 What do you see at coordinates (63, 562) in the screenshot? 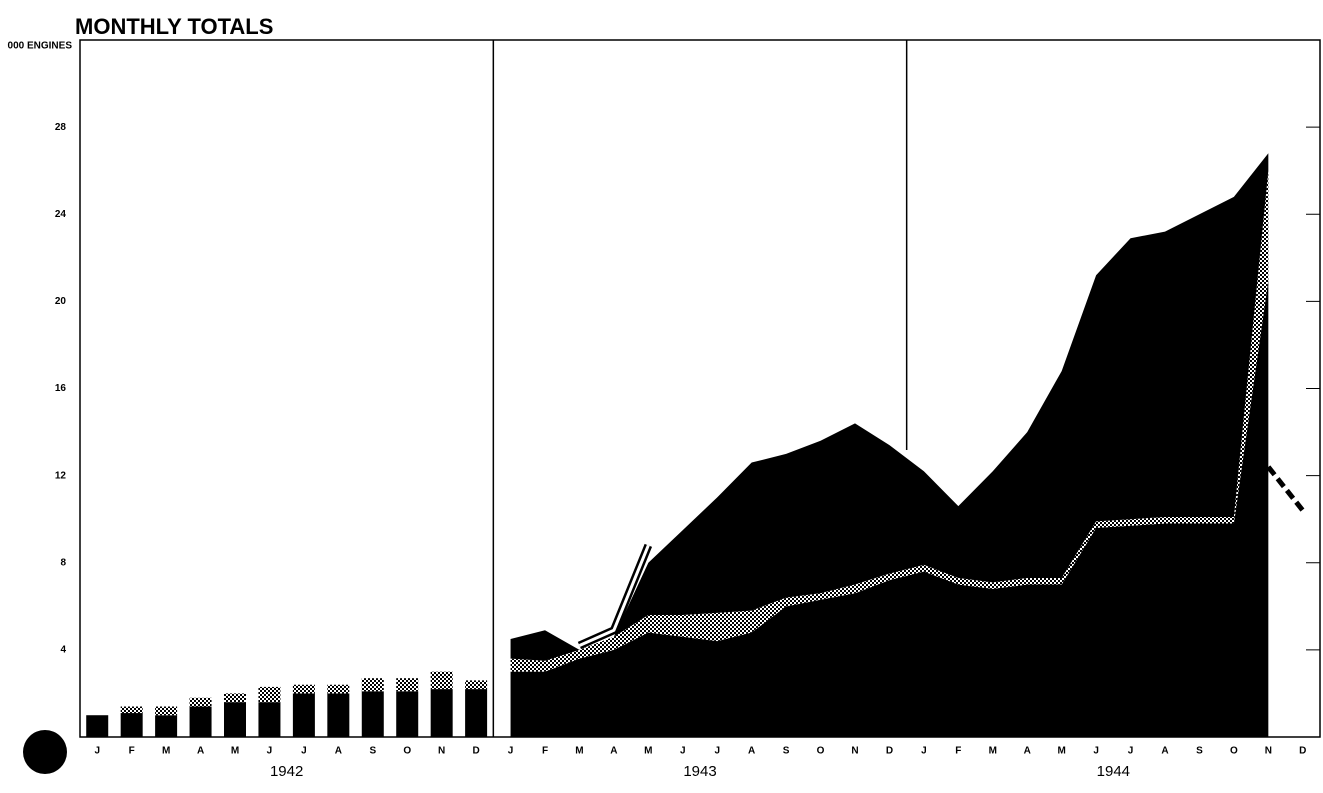
I see `y-tick-label: 8` at bounding box center [63, 562].